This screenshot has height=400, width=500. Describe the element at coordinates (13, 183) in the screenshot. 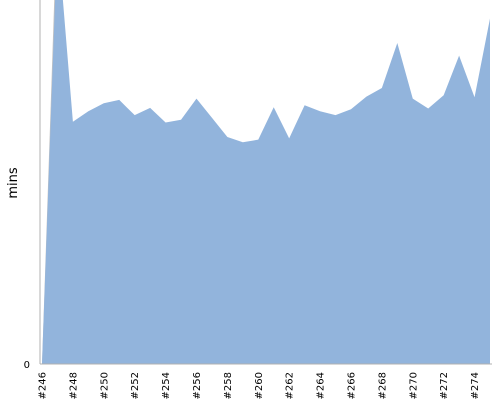

I see `y-axis-label: mins` at that location.